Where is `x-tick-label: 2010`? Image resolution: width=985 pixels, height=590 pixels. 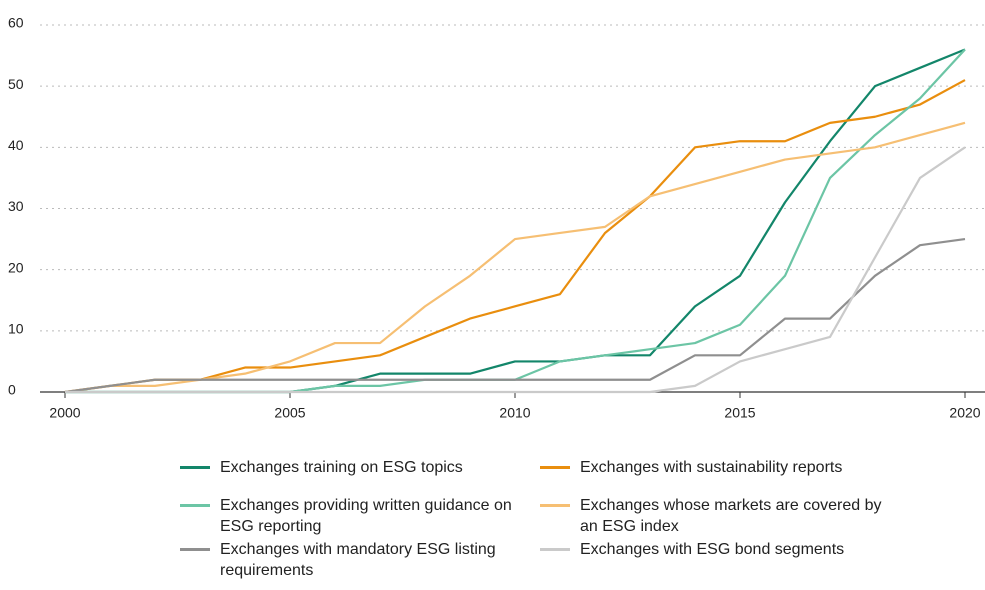
x-tick-label: 2010 is located at coordinates (514, 413).